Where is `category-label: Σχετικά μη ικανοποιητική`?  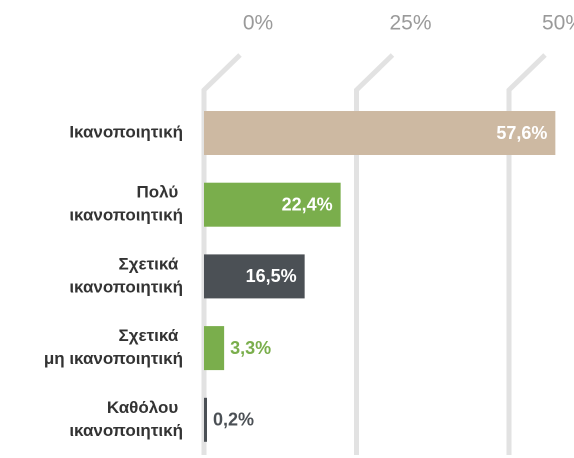 category-label: Σχετικά μη ικανοποιητική is located at coordinates (113, 348).